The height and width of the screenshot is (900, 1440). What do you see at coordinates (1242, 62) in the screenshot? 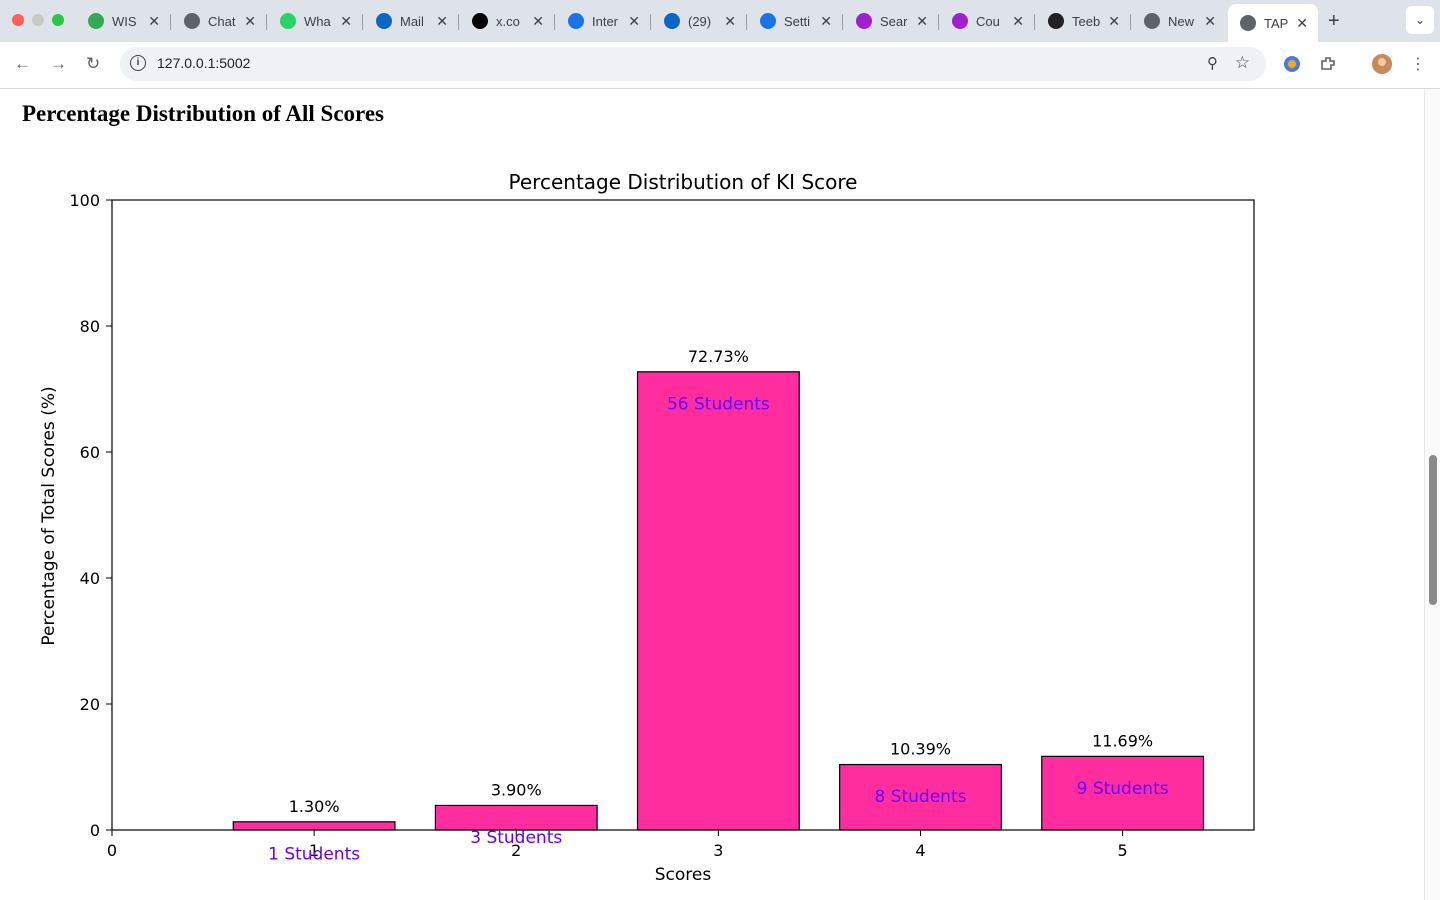
I see `bookmark-star-icon: ☆` at bounding box center [1242, 62].